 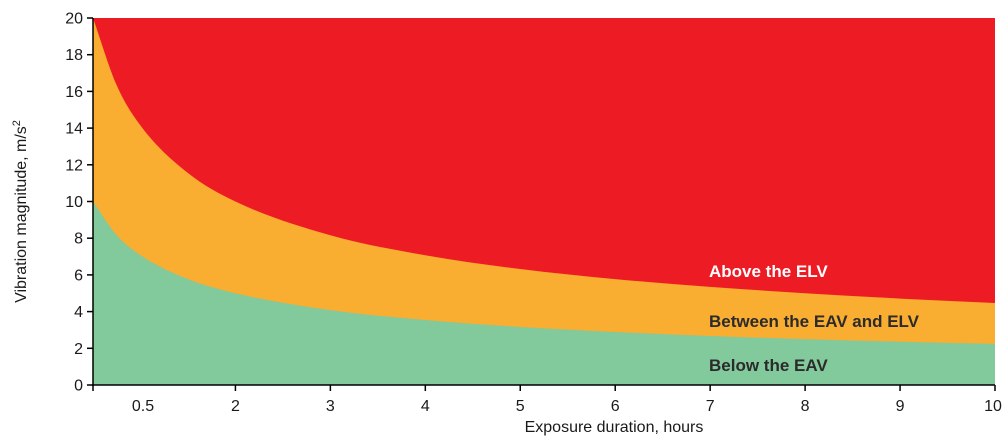 What do you see at coordinates (74, 165) in the screenshot?
I see `y-tick-label: 12` at bounding box center [74, 165].